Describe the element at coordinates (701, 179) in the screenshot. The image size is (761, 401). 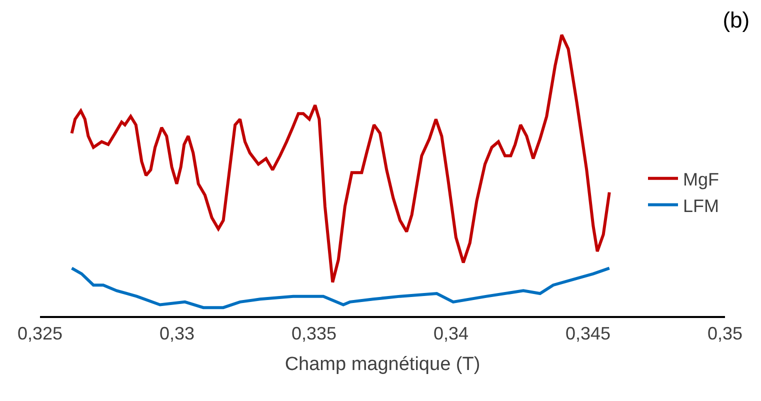
I see `legend-label: MgF` at that location.